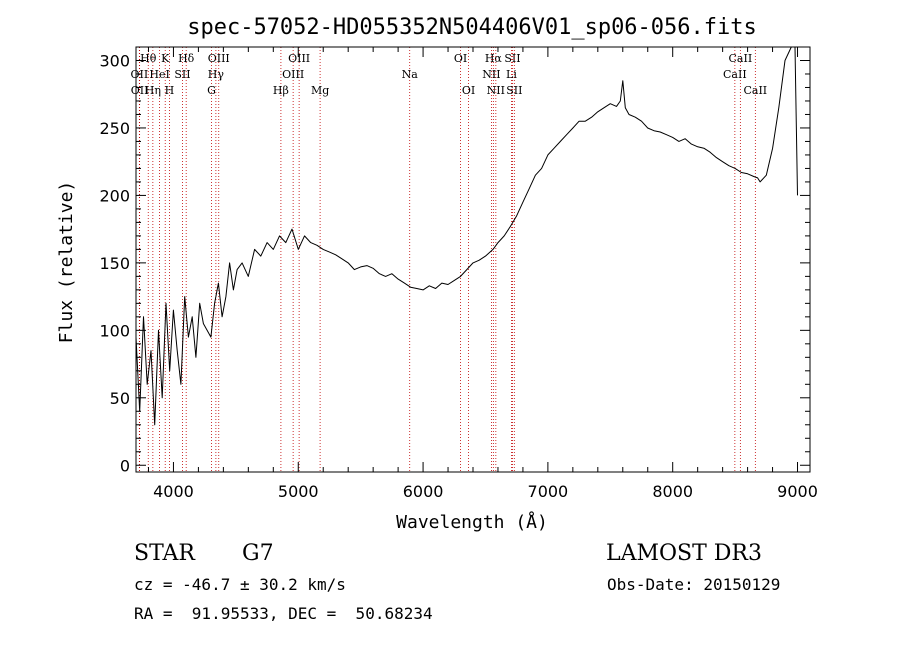 Image resolution: width=900 pixels, height=649 pixels. Describe the element at coordinates (258, 553) in the screenshot. I see `subclass: G7` at that location.